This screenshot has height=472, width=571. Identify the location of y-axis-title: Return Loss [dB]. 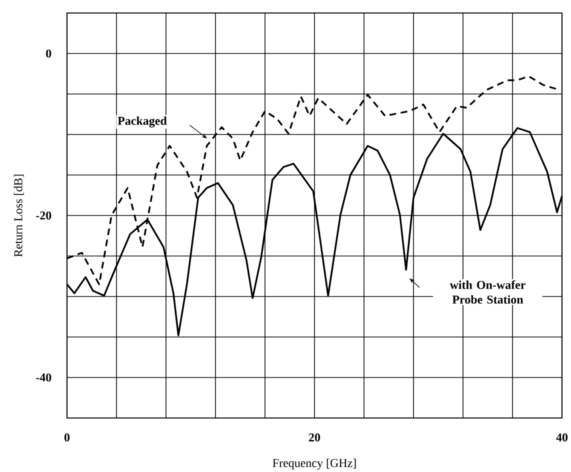
(19, 215).